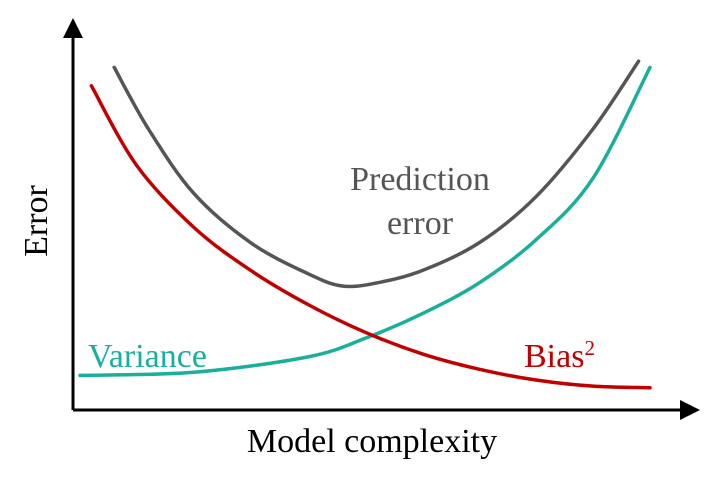 The image size is (720, 484). I want to click on series-label-prediction-error-line1: Prediction, so click(420, 179).